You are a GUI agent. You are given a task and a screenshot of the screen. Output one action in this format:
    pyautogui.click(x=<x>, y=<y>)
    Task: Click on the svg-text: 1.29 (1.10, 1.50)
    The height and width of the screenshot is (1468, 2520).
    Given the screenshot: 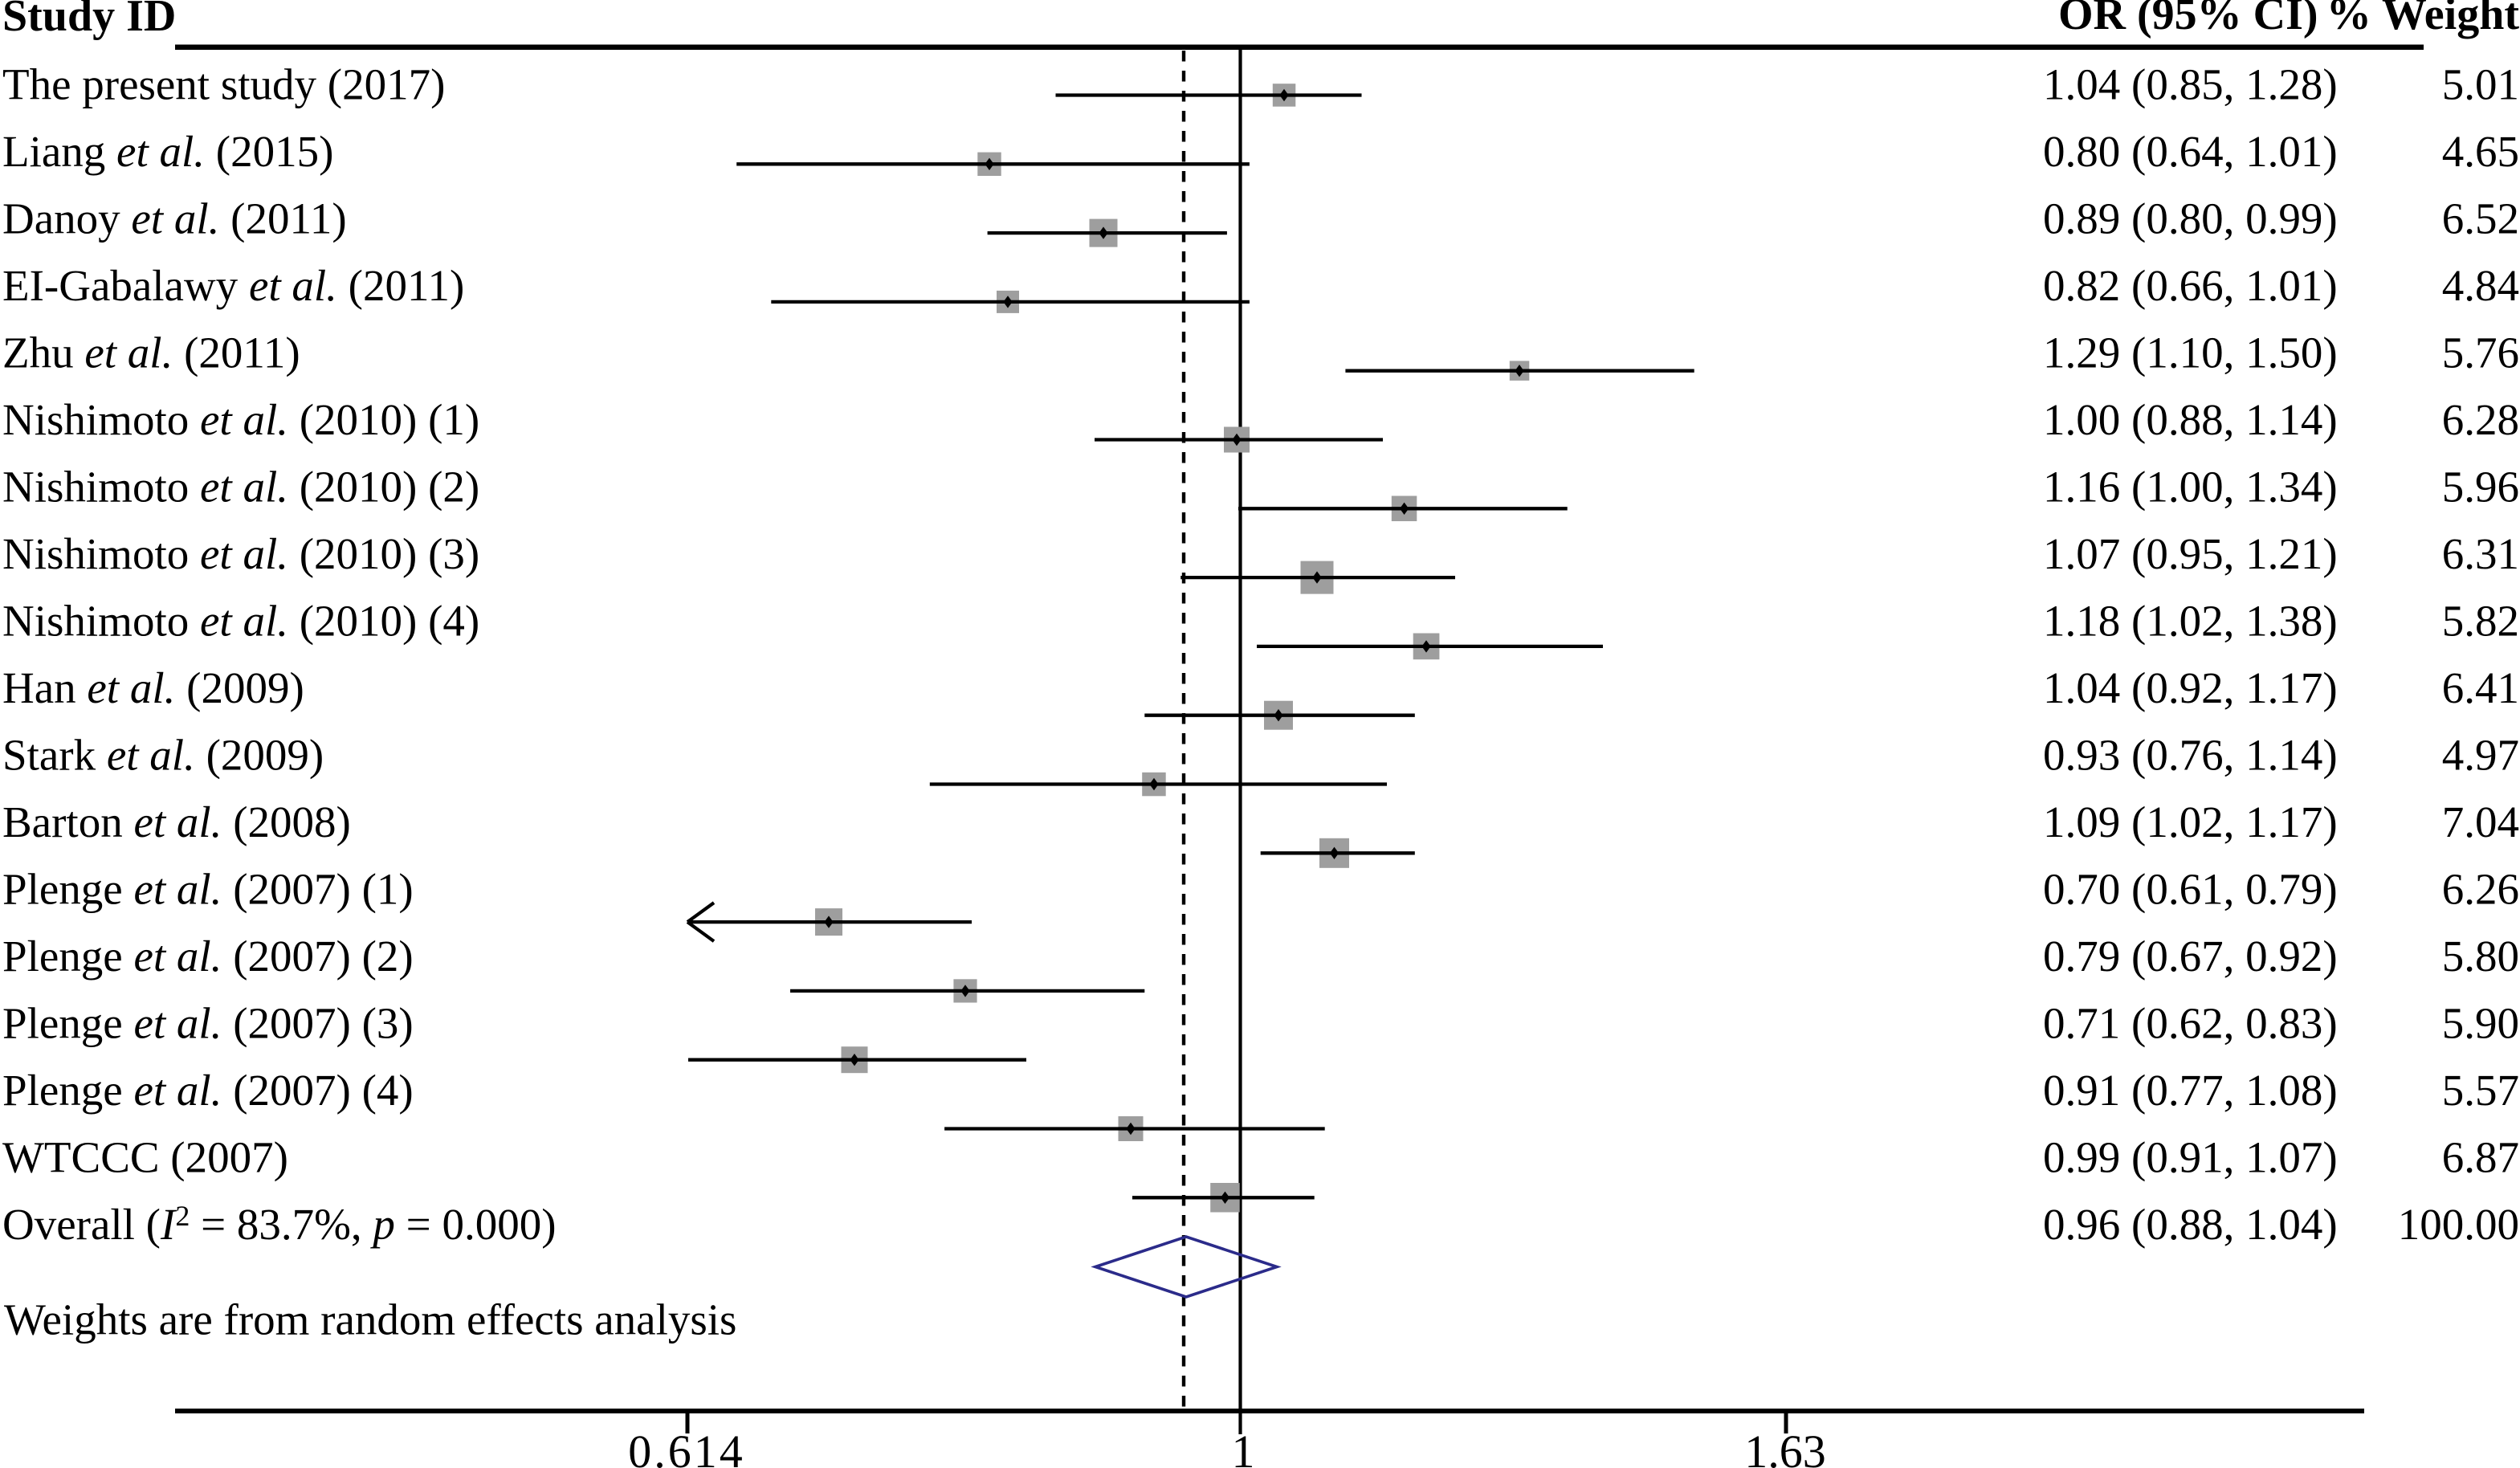 What is the action you would take?
    pyautogui.click(x=2190, y=352)
    